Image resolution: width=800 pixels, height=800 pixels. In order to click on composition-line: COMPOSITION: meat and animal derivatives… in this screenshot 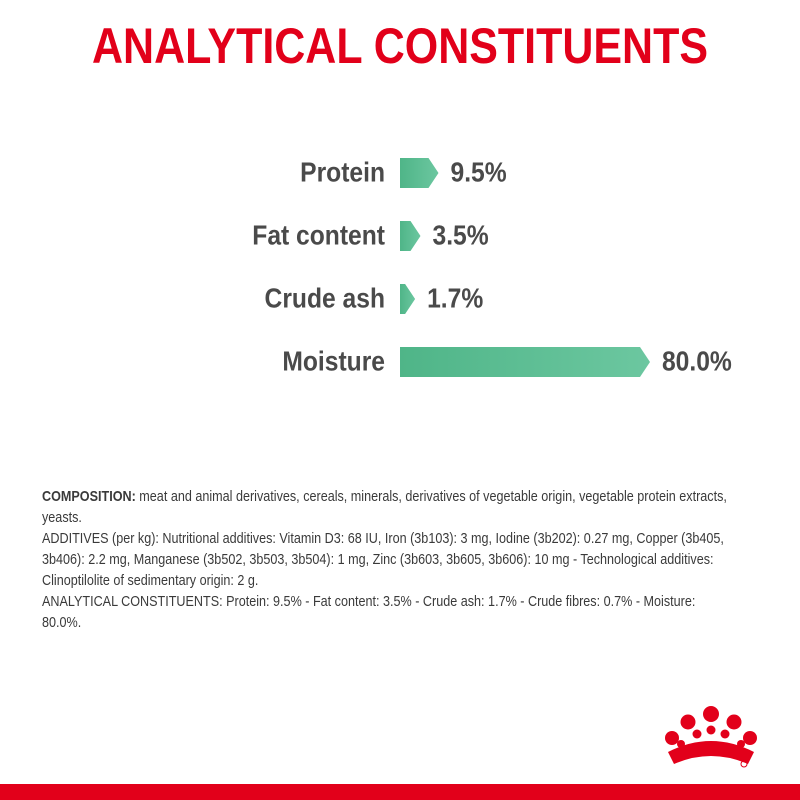, I will do `click(386, 507)`.